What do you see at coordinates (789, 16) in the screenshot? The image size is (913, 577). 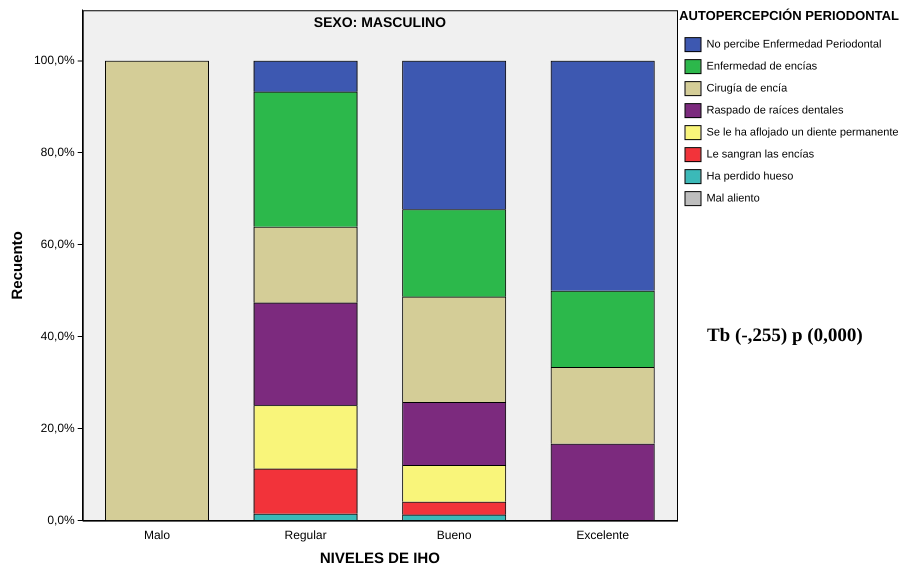 I see `legend-title: AUTOPERCEPCIÓN PERIODONTAL` at bounding box center [789, 16].